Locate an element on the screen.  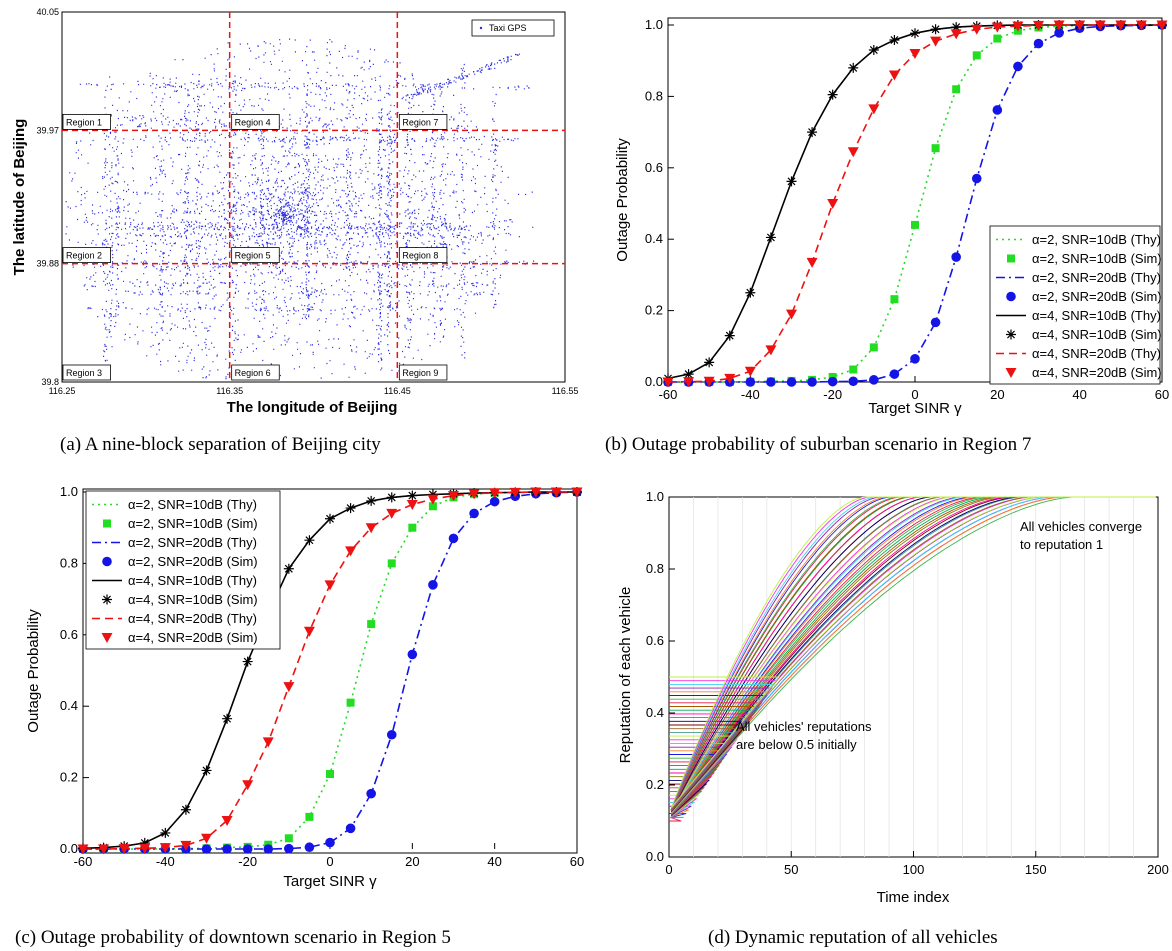
chart-b-y-axis-label: Outage Probability is located at coordinates (622, 200).